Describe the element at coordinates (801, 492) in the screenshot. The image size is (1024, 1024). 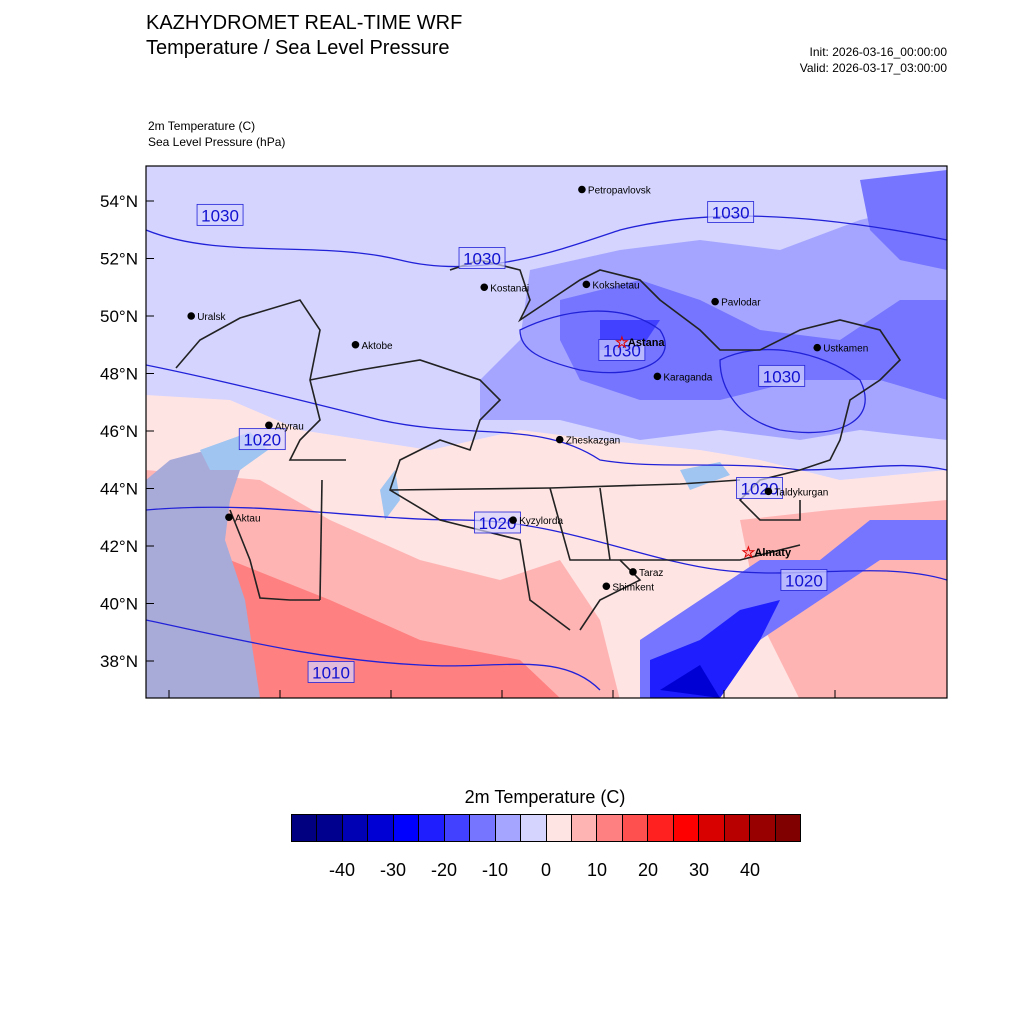
I see `city-label: Taldykurgan` at that location.